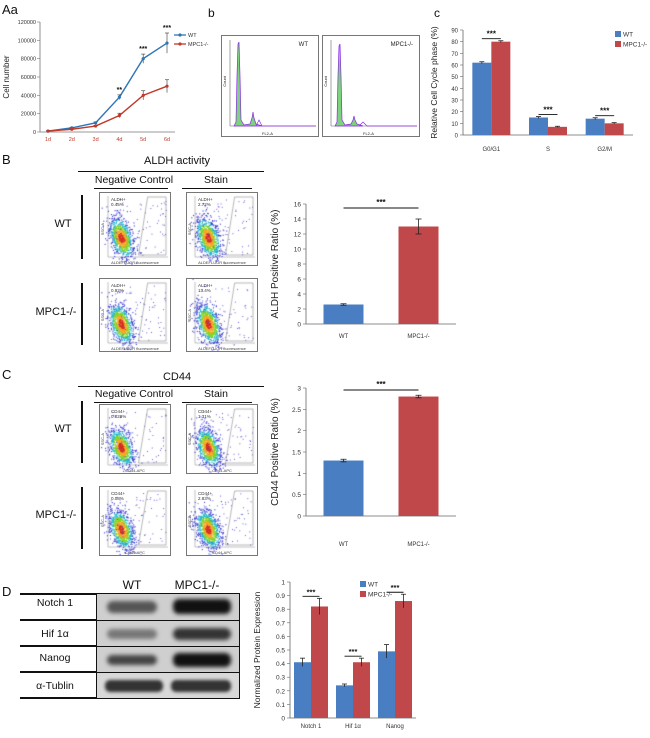 The height and width of the screenshot is (738, 650). What do you see at coordinates (222, 262) in the screenshot?
I see `x-axis-label: ALDEFLUOR fluorescence` at bounding box center [222, 262].